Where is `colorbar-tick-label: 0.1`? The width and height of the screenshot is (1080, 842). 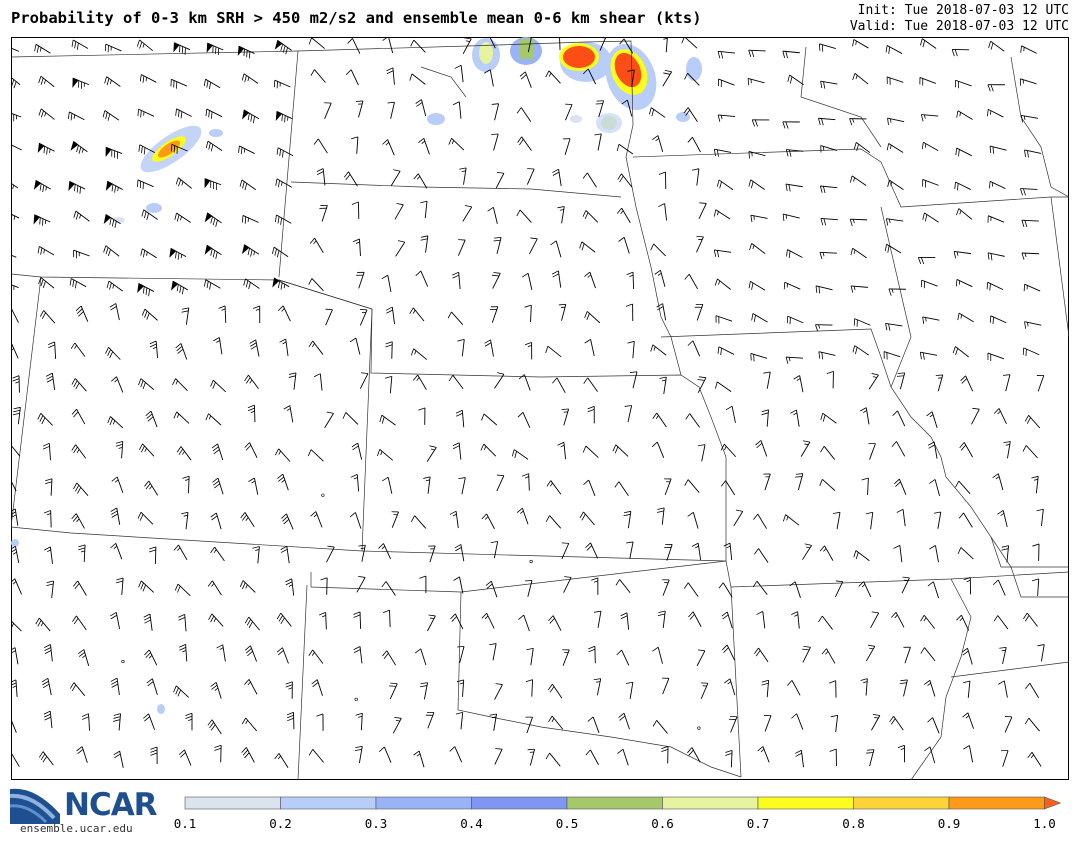 colorbar-tick-label: 0.1 is located at coordinates (185, 823).